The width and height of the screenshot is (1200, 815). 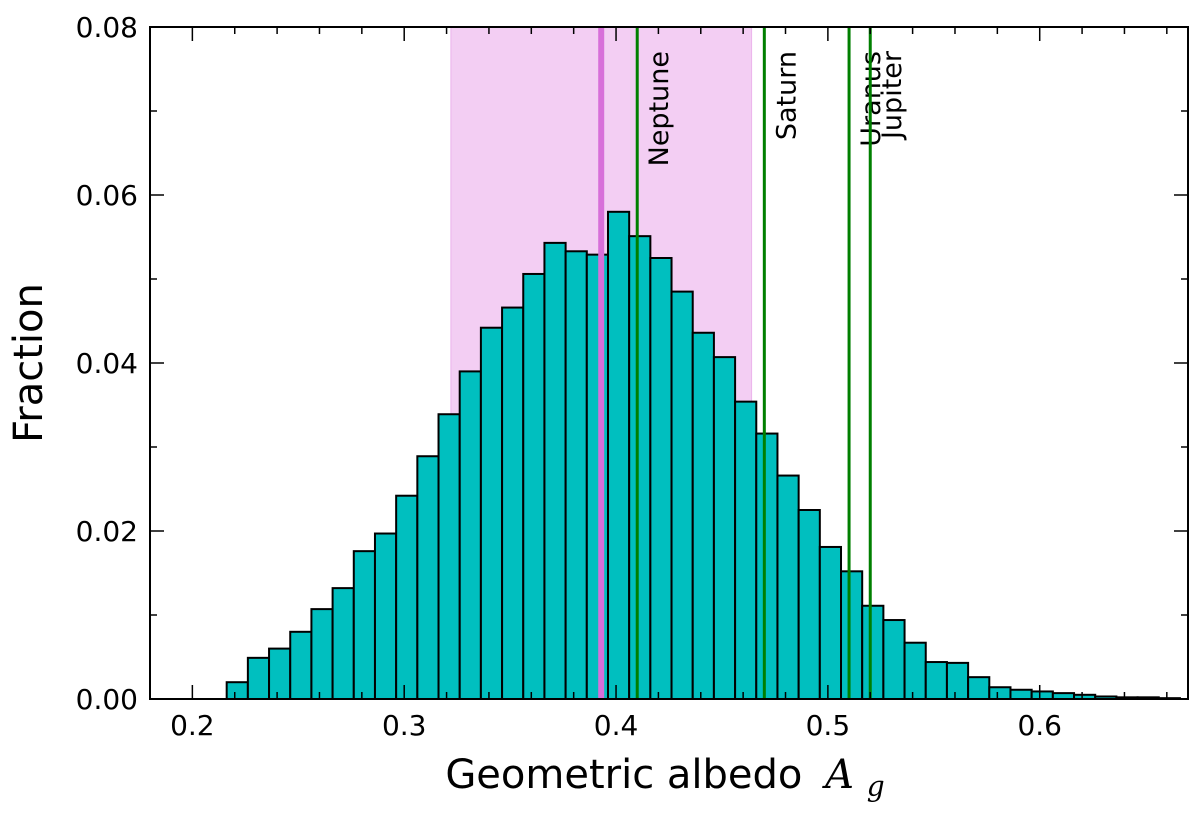 What do you see at coordinates (1039, 725) in the screenshot?
I see `x-tick-label: 0.6` at bounding box center [1039, 725].